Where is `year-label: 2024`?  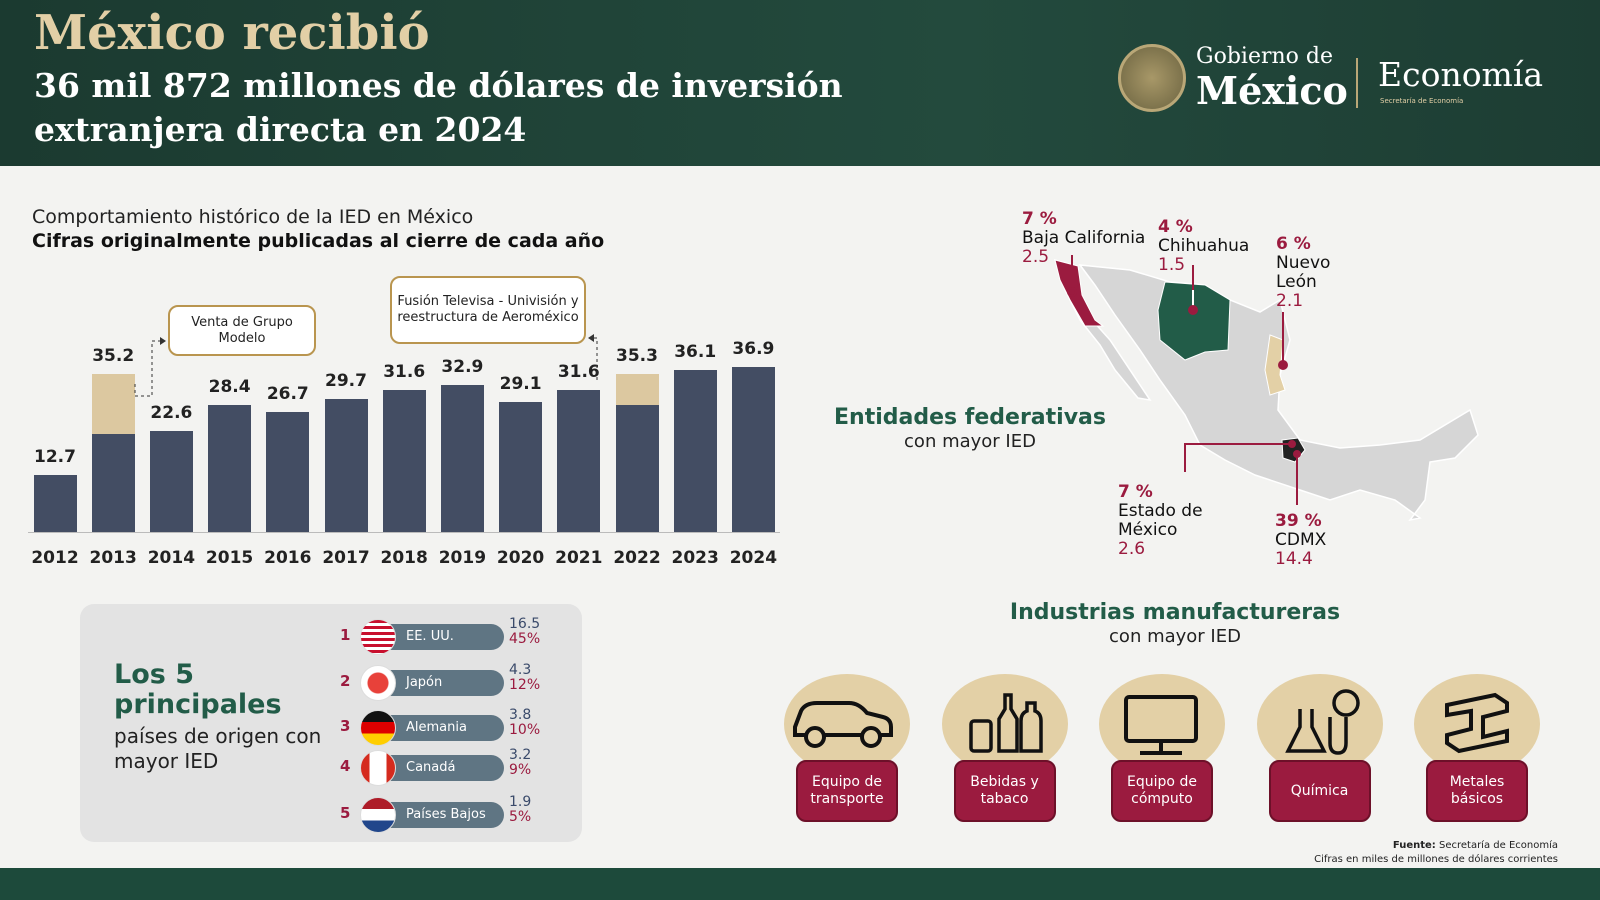 year-label: 2024 is located at coordinates (753, 558).